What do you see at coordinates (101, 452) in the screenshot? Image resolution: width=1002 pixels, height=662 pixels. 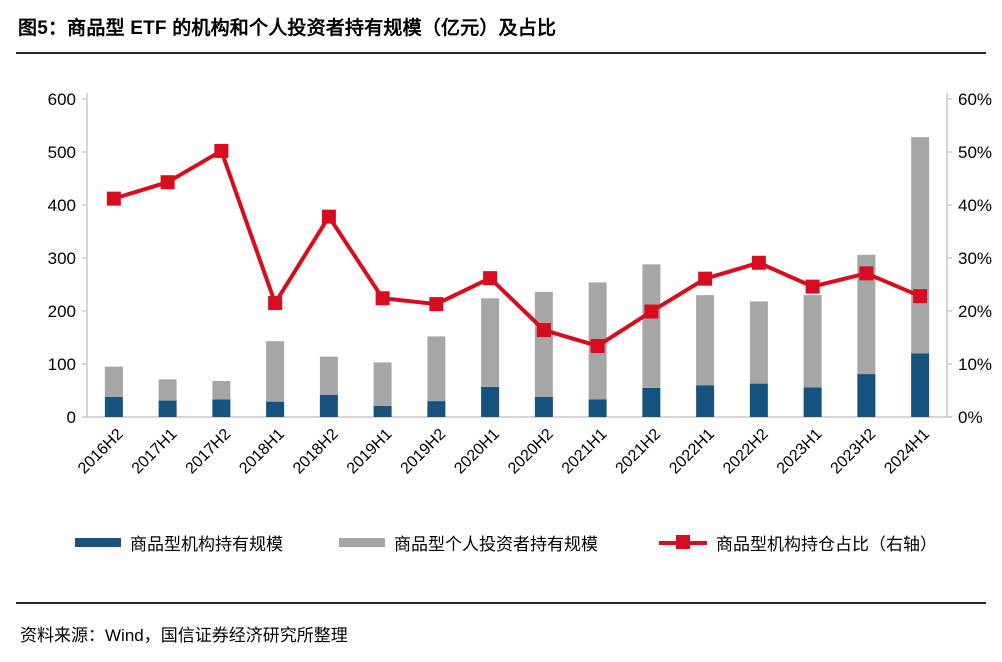 I see `x-axis-category-label: 2016H2` at bounding box center [101, 452].